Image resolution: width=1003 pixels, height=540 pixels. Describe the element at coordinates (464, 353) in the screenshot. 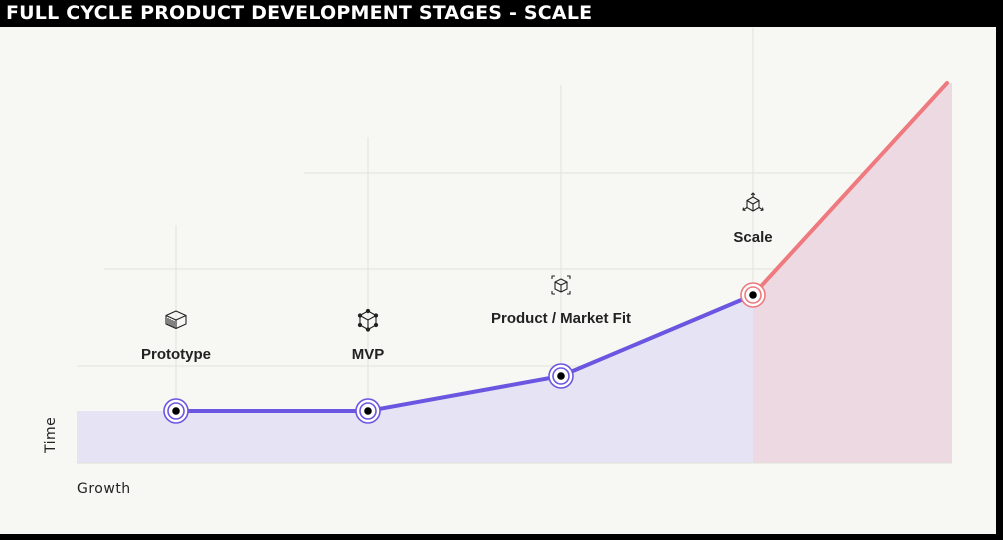

I see `purple-growth-line` at that location.